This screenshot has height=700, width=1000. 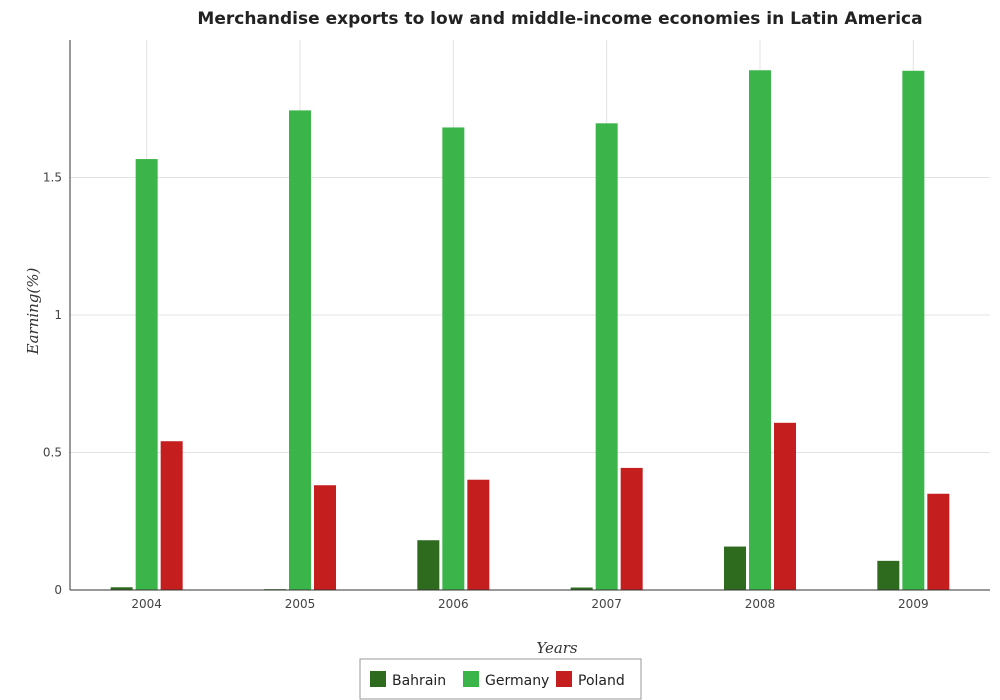 I want to click on legend: Bahrain Germany Poland, so click(x=500, y=679).